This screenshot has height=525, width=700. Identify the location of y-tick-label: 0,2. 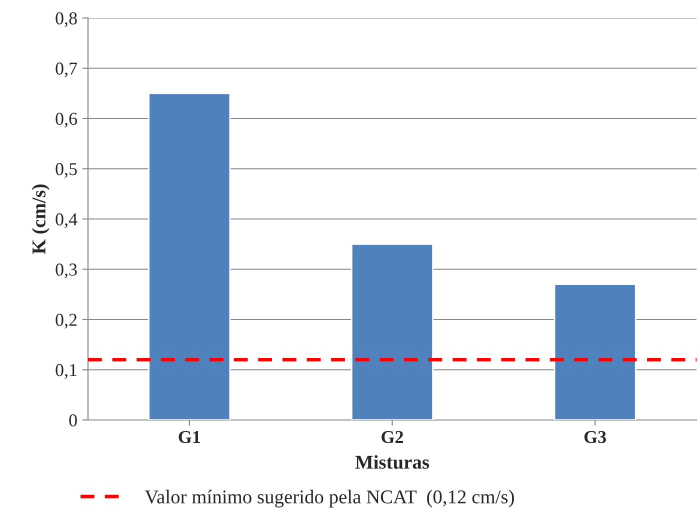
(66, 321).